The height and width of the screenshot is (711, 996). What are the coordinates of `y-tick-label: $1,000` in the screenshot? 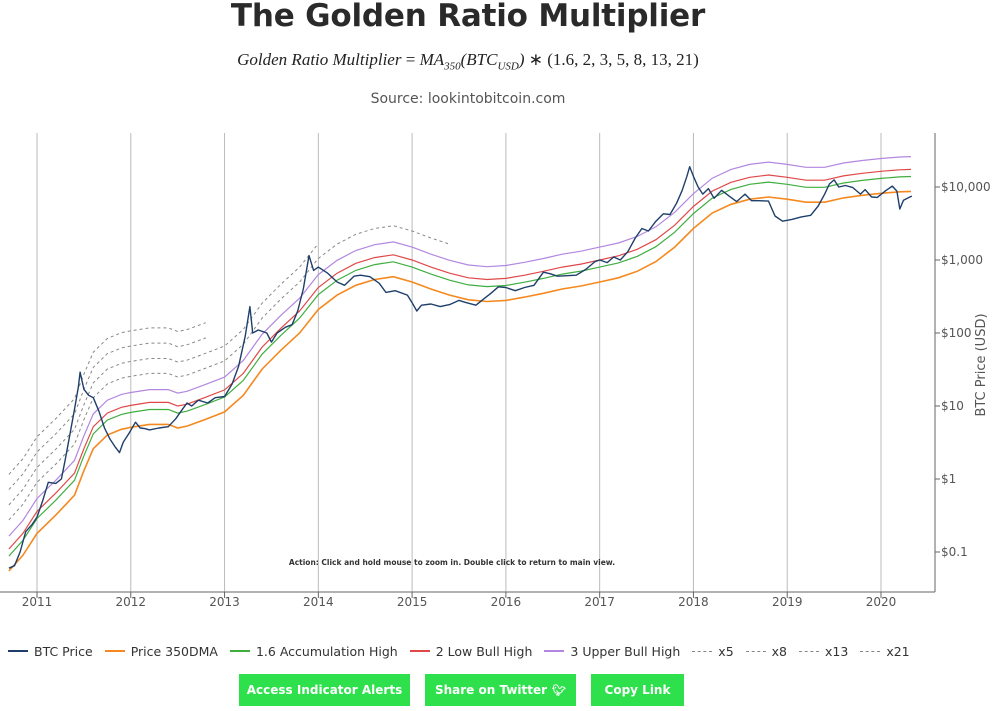 It's located at (962, 260).